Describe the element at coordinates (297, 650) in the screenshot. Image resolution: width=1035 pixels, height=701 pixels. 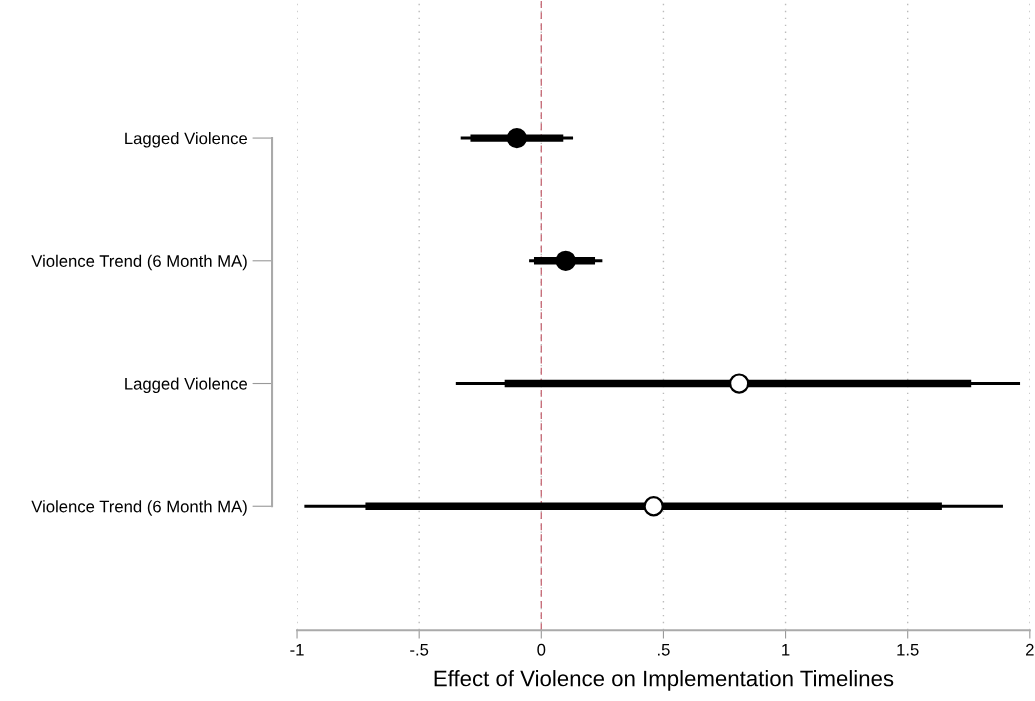
I see `x-tick-label: -1` at that location.